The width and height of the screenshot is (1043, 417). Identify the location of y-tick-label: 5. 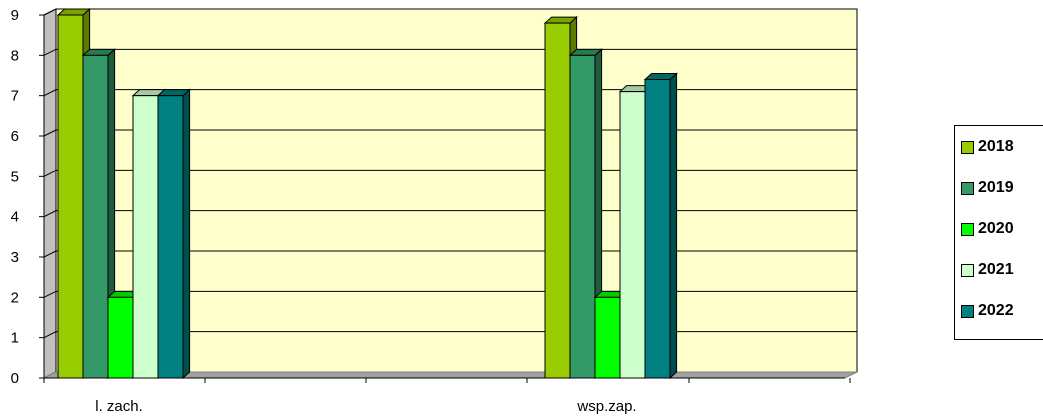
(15, 176).